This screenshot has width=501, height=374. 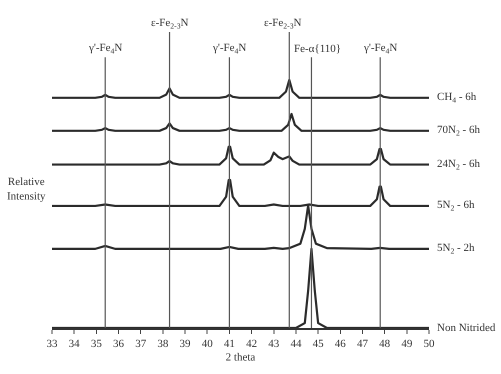 I want to click on x-tick-label: 39, so click(x=186, y=344).